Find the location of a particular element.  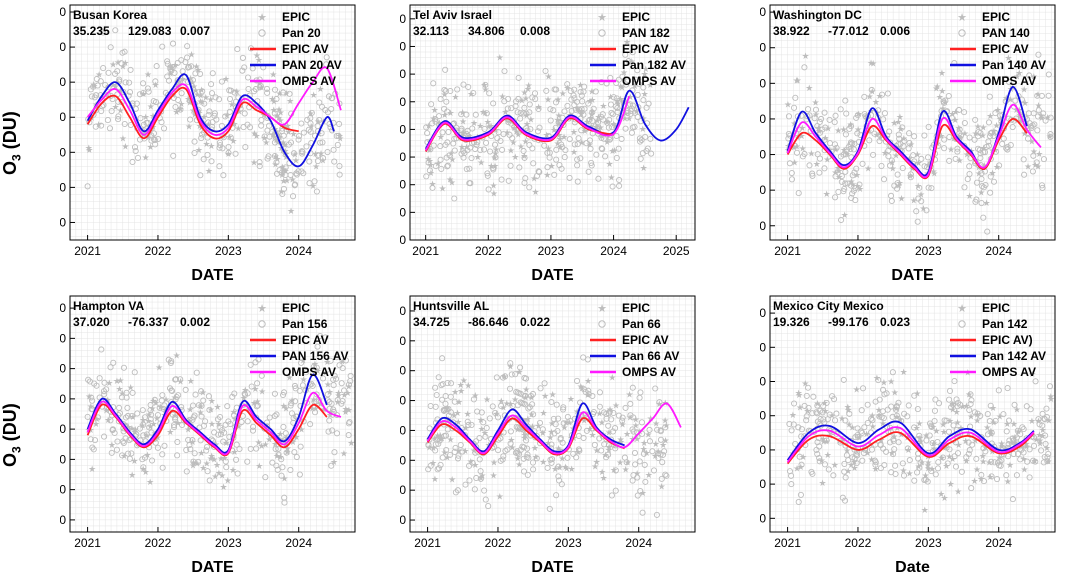

y-tick-label: 300 is located at coordinates (763, 416).